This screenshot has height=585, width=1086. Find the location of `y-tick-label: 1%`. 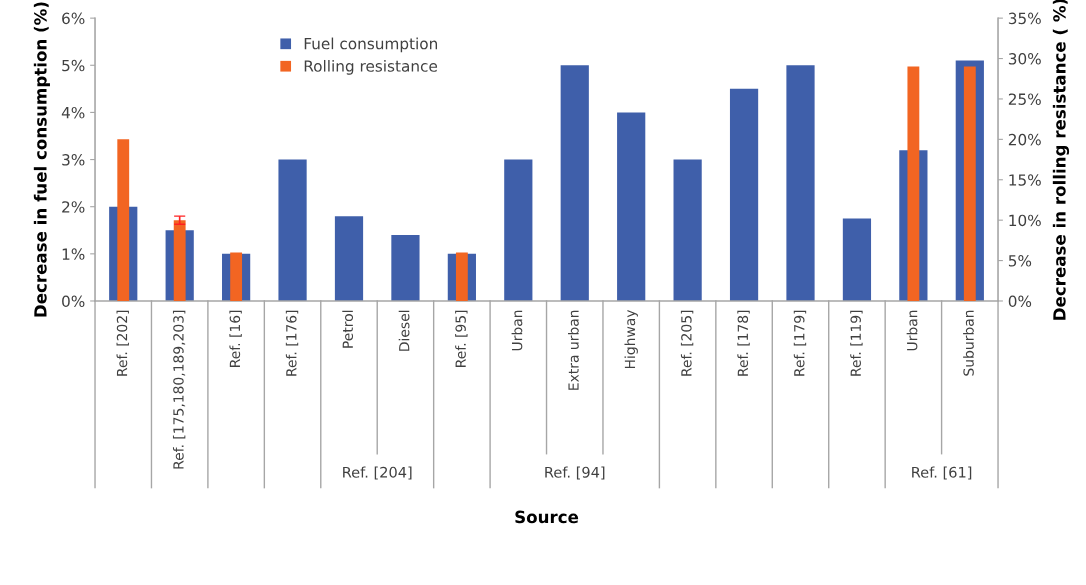

y-tick-label: 1% is located at coordinates (73, 254).